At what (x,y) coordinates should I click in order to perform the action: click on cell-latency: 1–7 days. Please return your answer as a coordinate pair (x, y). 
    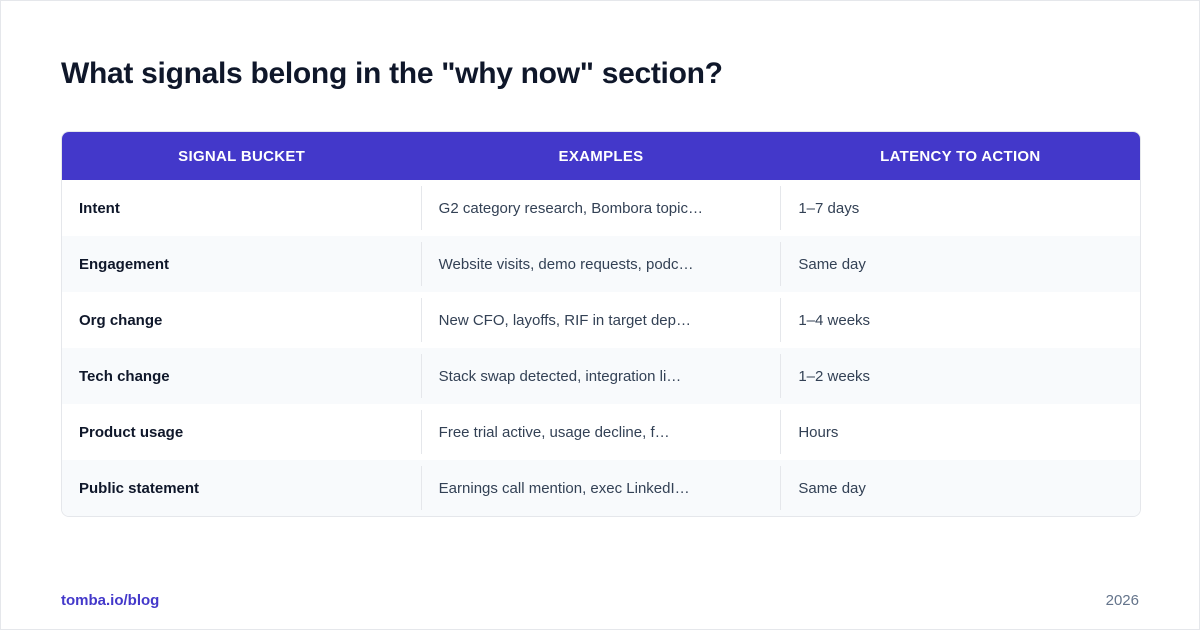
    Looking at the image, I should click on (960, 208).